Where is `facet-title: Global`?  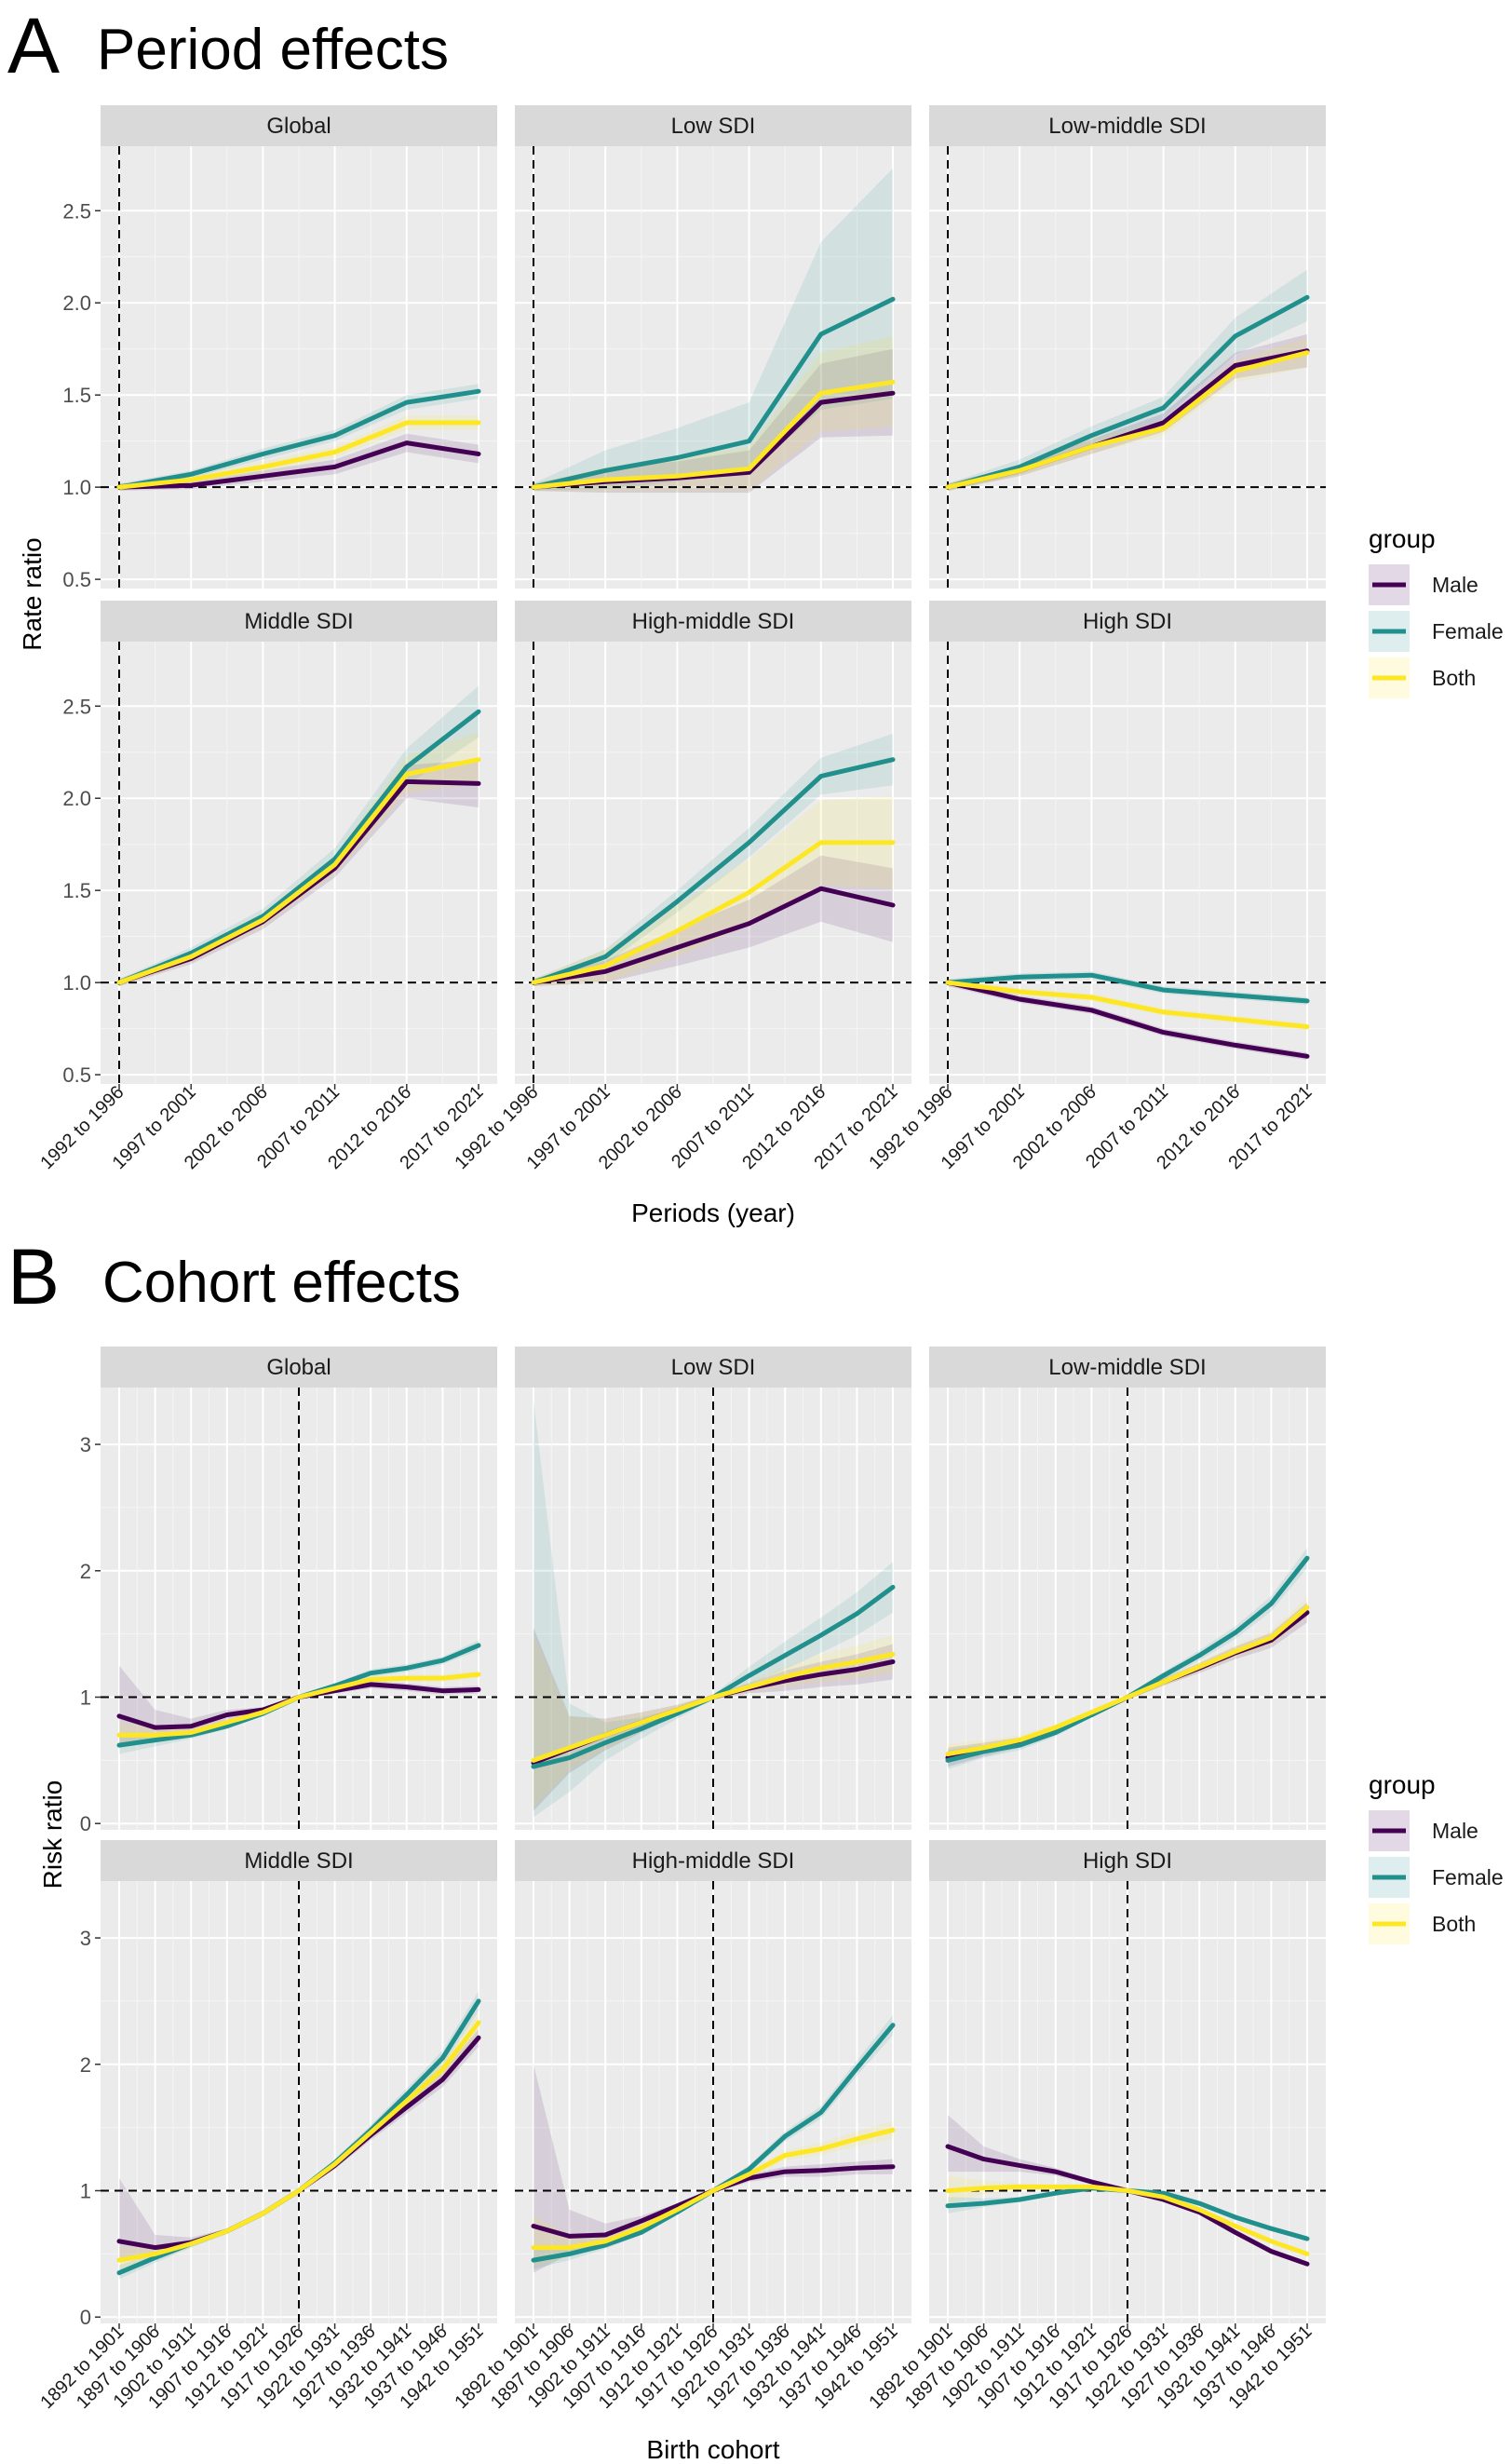
facet-title: Global is located at coordinates (298, 126).